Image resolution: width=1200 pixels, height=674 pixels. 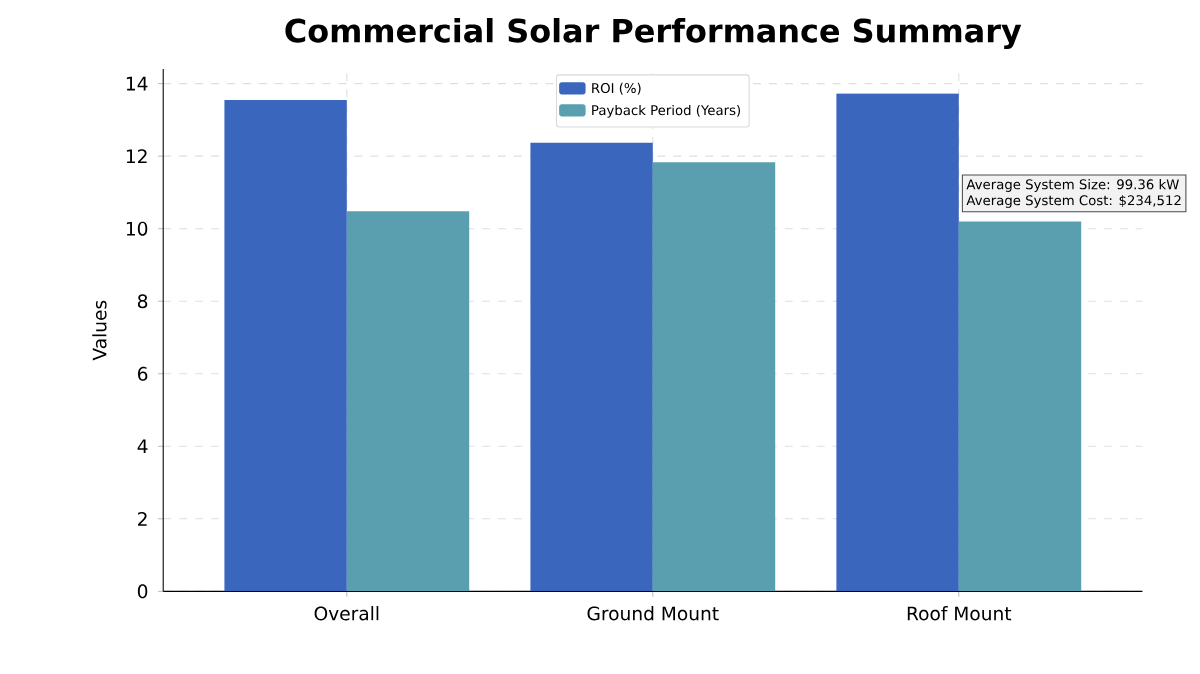 What do you see at coordinates (137, 228) in the screenshot?
I see `y-tick-label: 10` at bounding box center [137, 228].